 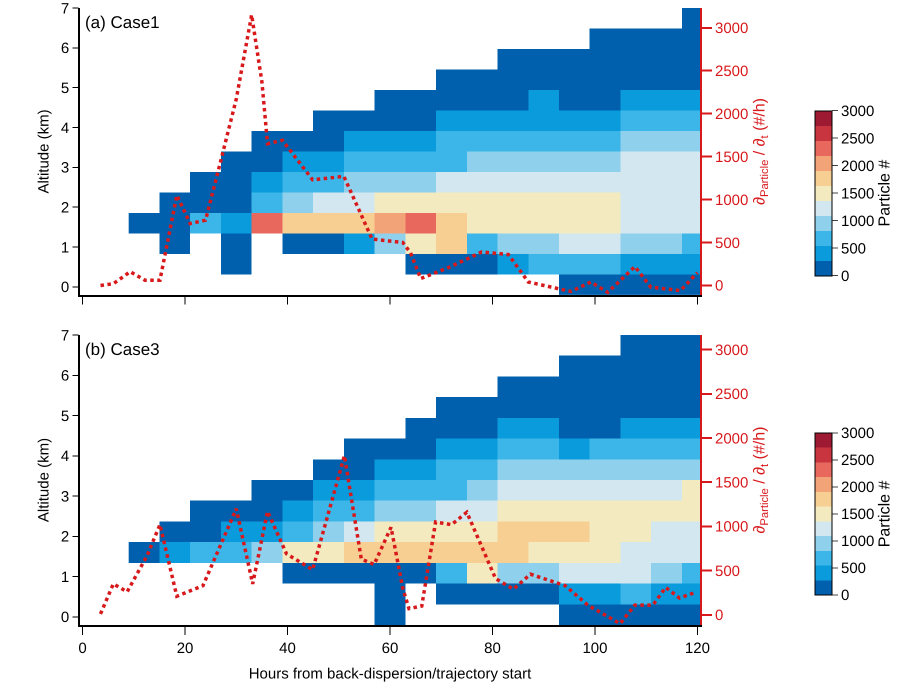 I want to click on x-tick-label: 40, so click(x=287, y=648).